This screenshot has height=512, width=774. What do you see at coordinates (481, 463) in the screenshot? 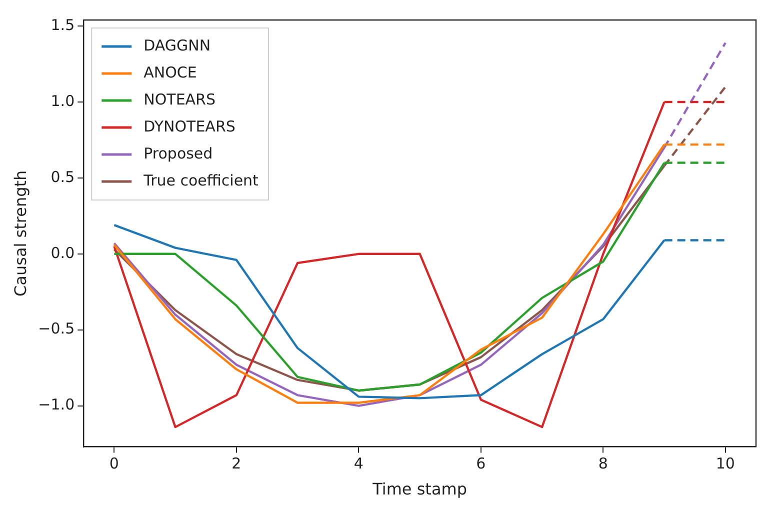
I see `x-tick-label: 6` at bounding box center [481, 463].